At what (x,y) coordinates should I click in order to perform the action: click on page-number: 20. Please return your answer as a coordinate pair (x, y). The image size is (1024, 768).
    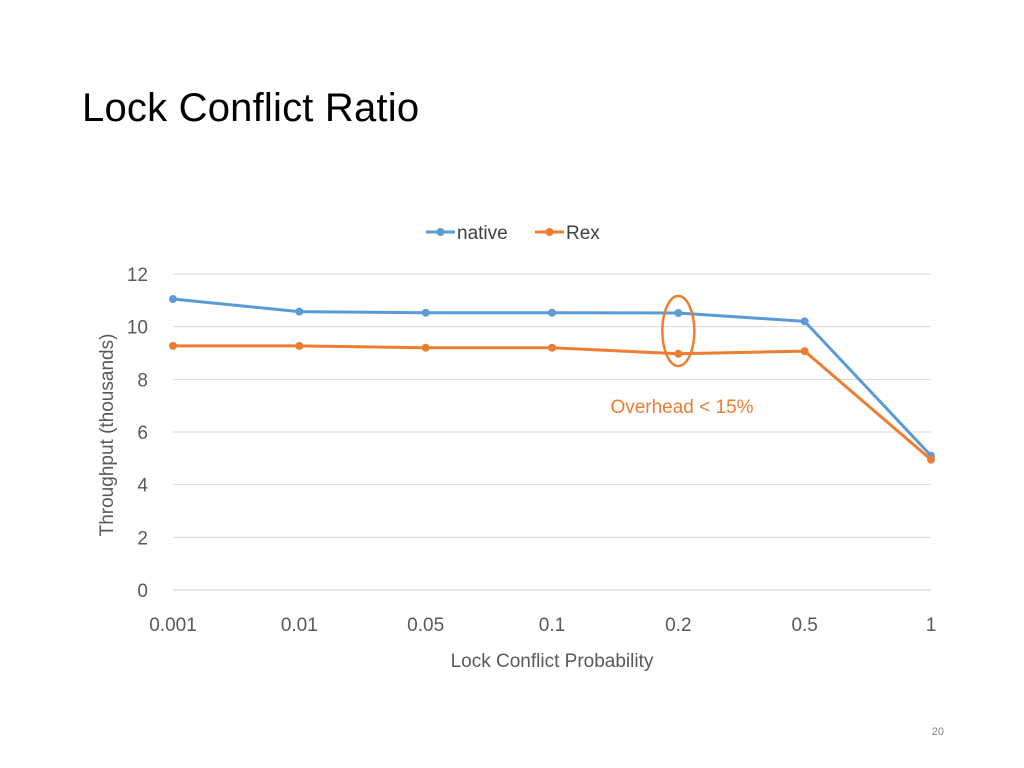
    Looking at the image, I should click on (937, 732).